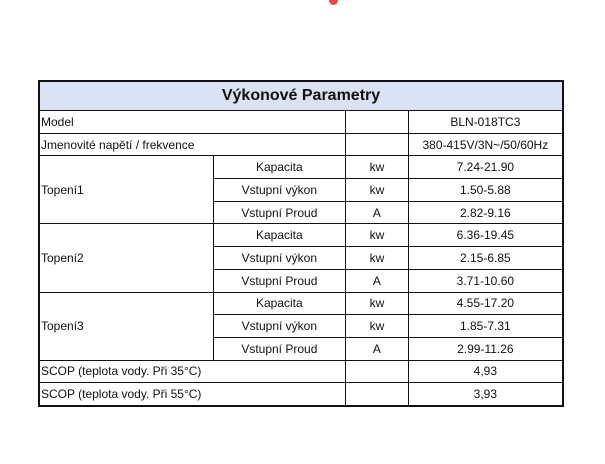  I want to click on row-label: Model, so click(192, 122).